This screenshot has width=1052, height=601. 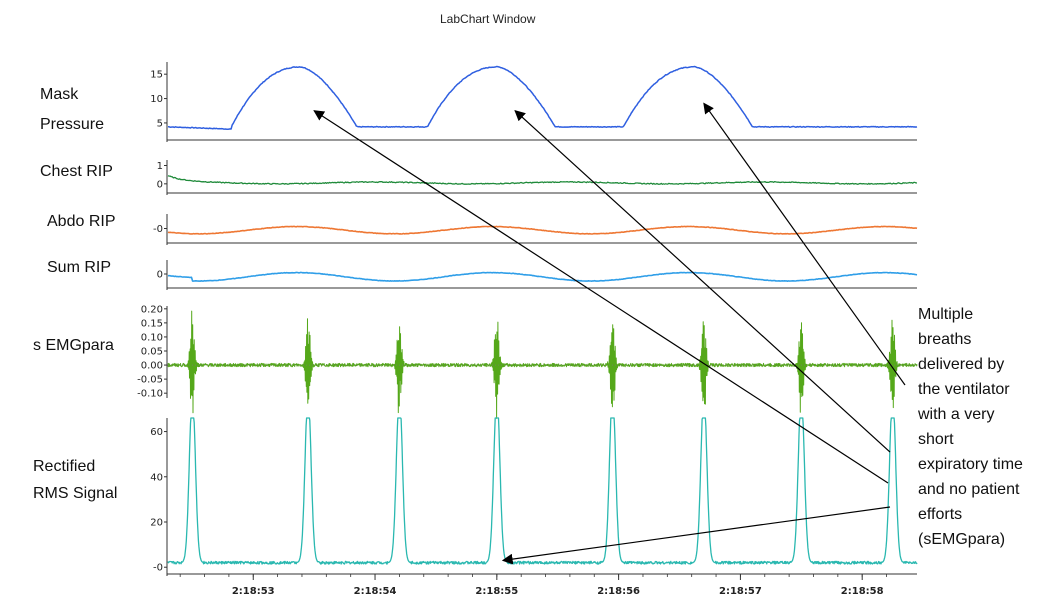 I want to click on chest-trace, so click(x=542, y=180).